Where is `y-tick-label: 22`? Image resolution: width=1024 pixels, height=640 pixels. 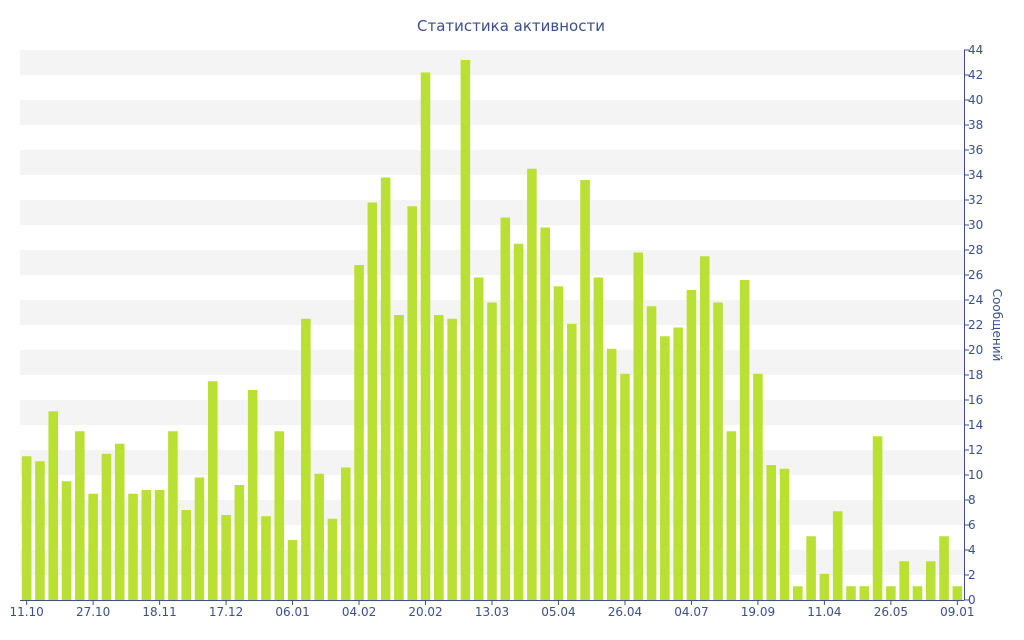
y-tick-label: 22 is located at coordinates (975, 325).